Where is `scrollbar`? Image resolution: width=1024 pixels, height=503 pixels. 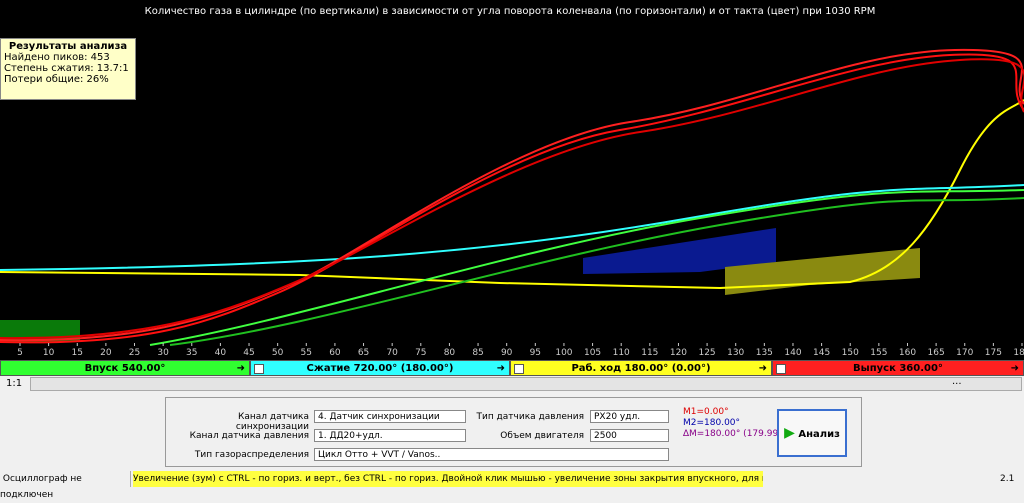 scrollbar is located at coordinates (526, 384).